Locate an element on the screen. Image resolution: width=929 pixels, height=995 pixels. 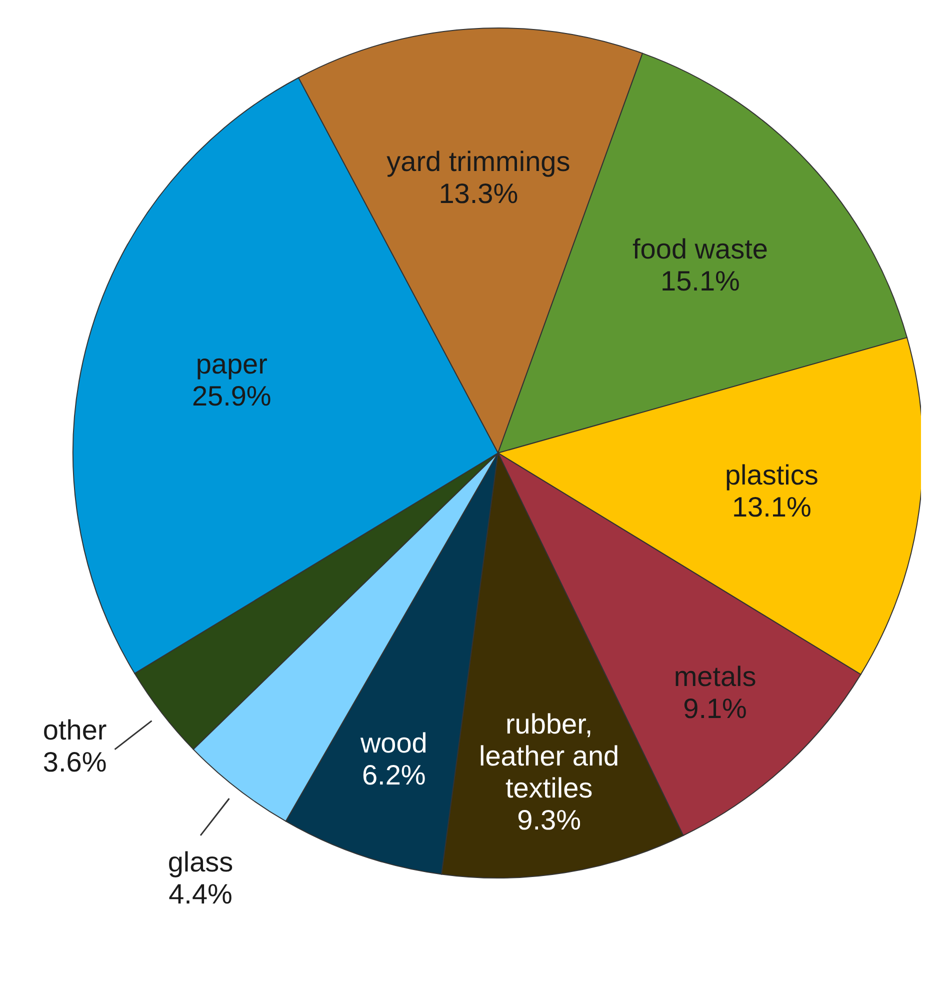
data-label: 13.3% is located at coordinates (478, 194).